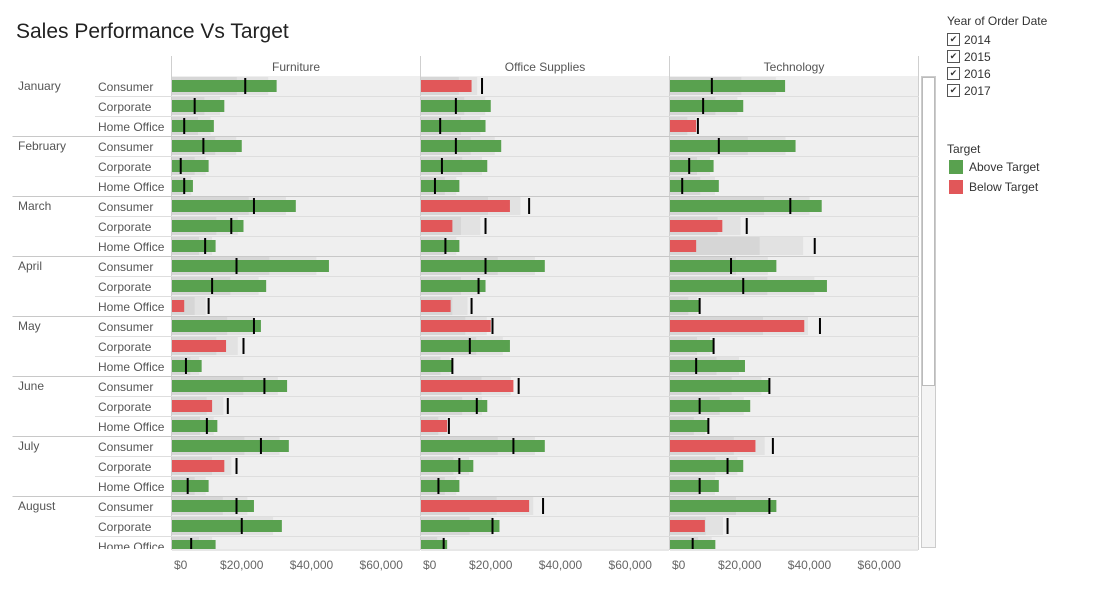 The height and width of the screenshot is (592, 1111). I want to click on year-filter-label: 2017, so click(977, 90).